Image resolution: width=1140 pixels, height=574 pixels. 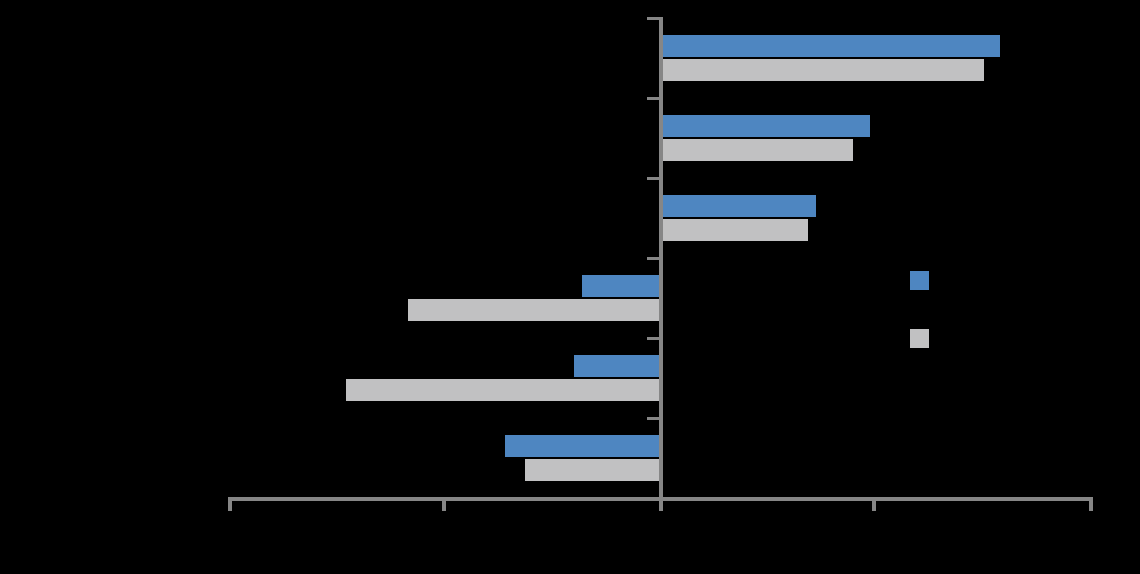 What do you see at coordinates (620, 286) in the screenshot?
I see `bar-series1-row4` at bounding box center [620, 286].